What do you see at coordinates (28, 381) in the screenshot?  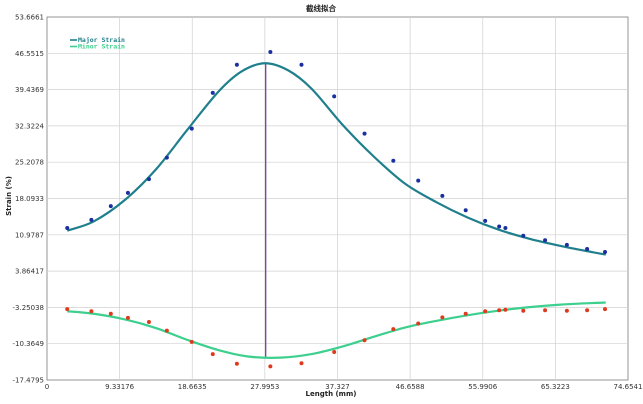 I see `y-tick-label: -17.4795` at bounding box center [28, 381].